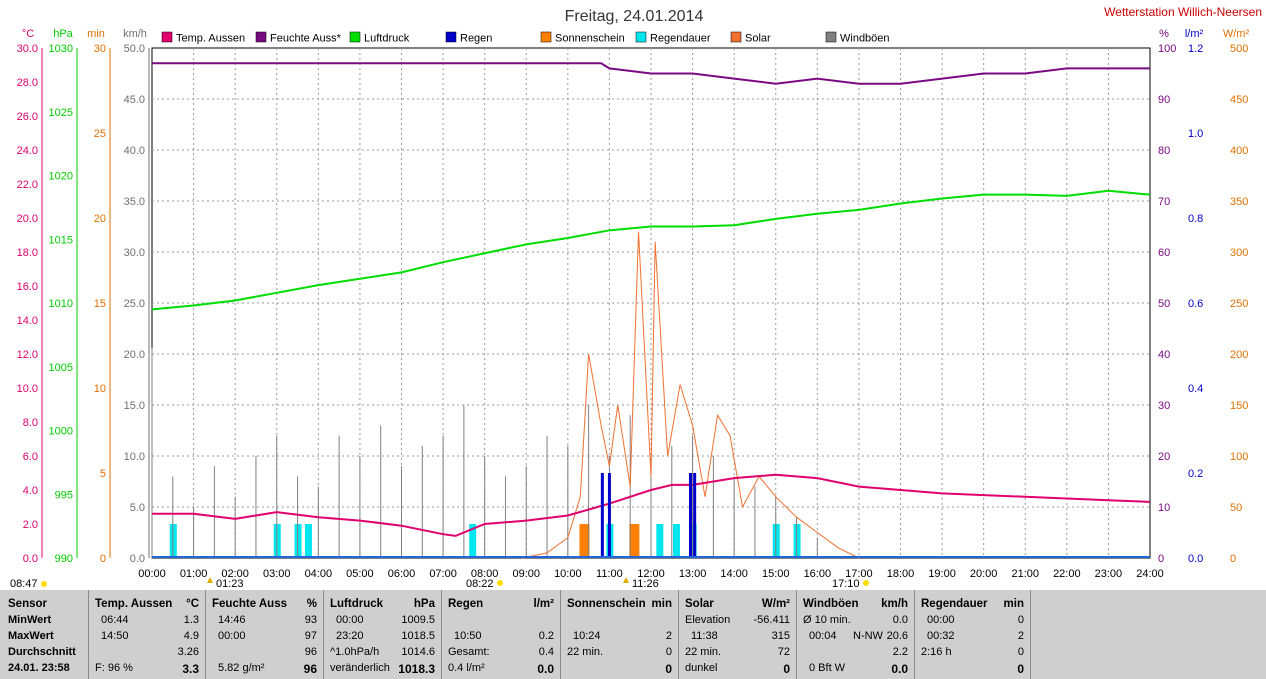 This screenshot has height=679, width=1266. Describe the element at coordinates (585, 652) in the screenshot. I see `sonne-total: 22 min.` at that location.